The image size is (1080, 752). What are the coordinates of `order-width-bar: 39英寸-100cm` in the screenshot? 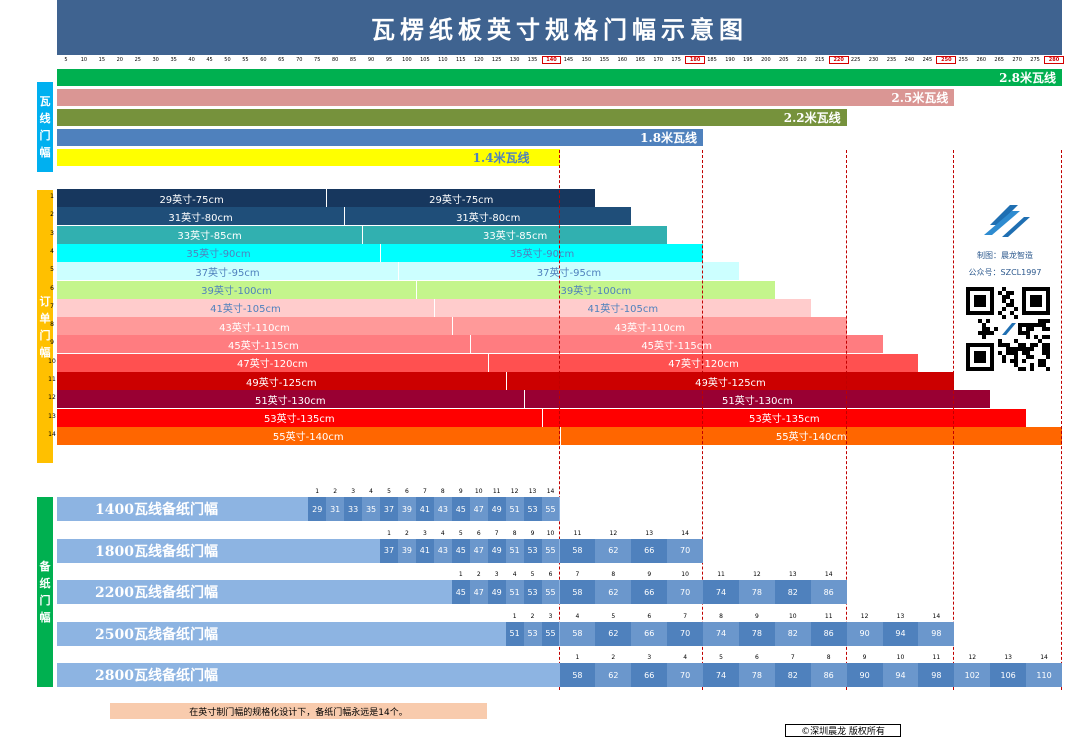 It's located at (595, 289).